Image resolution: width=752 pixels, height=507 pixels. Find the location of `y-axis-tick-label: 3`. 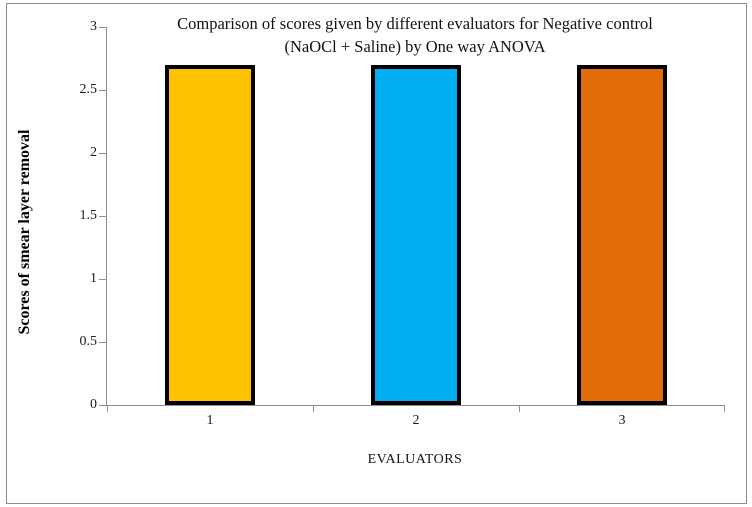

y-axis-tick-label: 3 is located at coordinates (93, 26).